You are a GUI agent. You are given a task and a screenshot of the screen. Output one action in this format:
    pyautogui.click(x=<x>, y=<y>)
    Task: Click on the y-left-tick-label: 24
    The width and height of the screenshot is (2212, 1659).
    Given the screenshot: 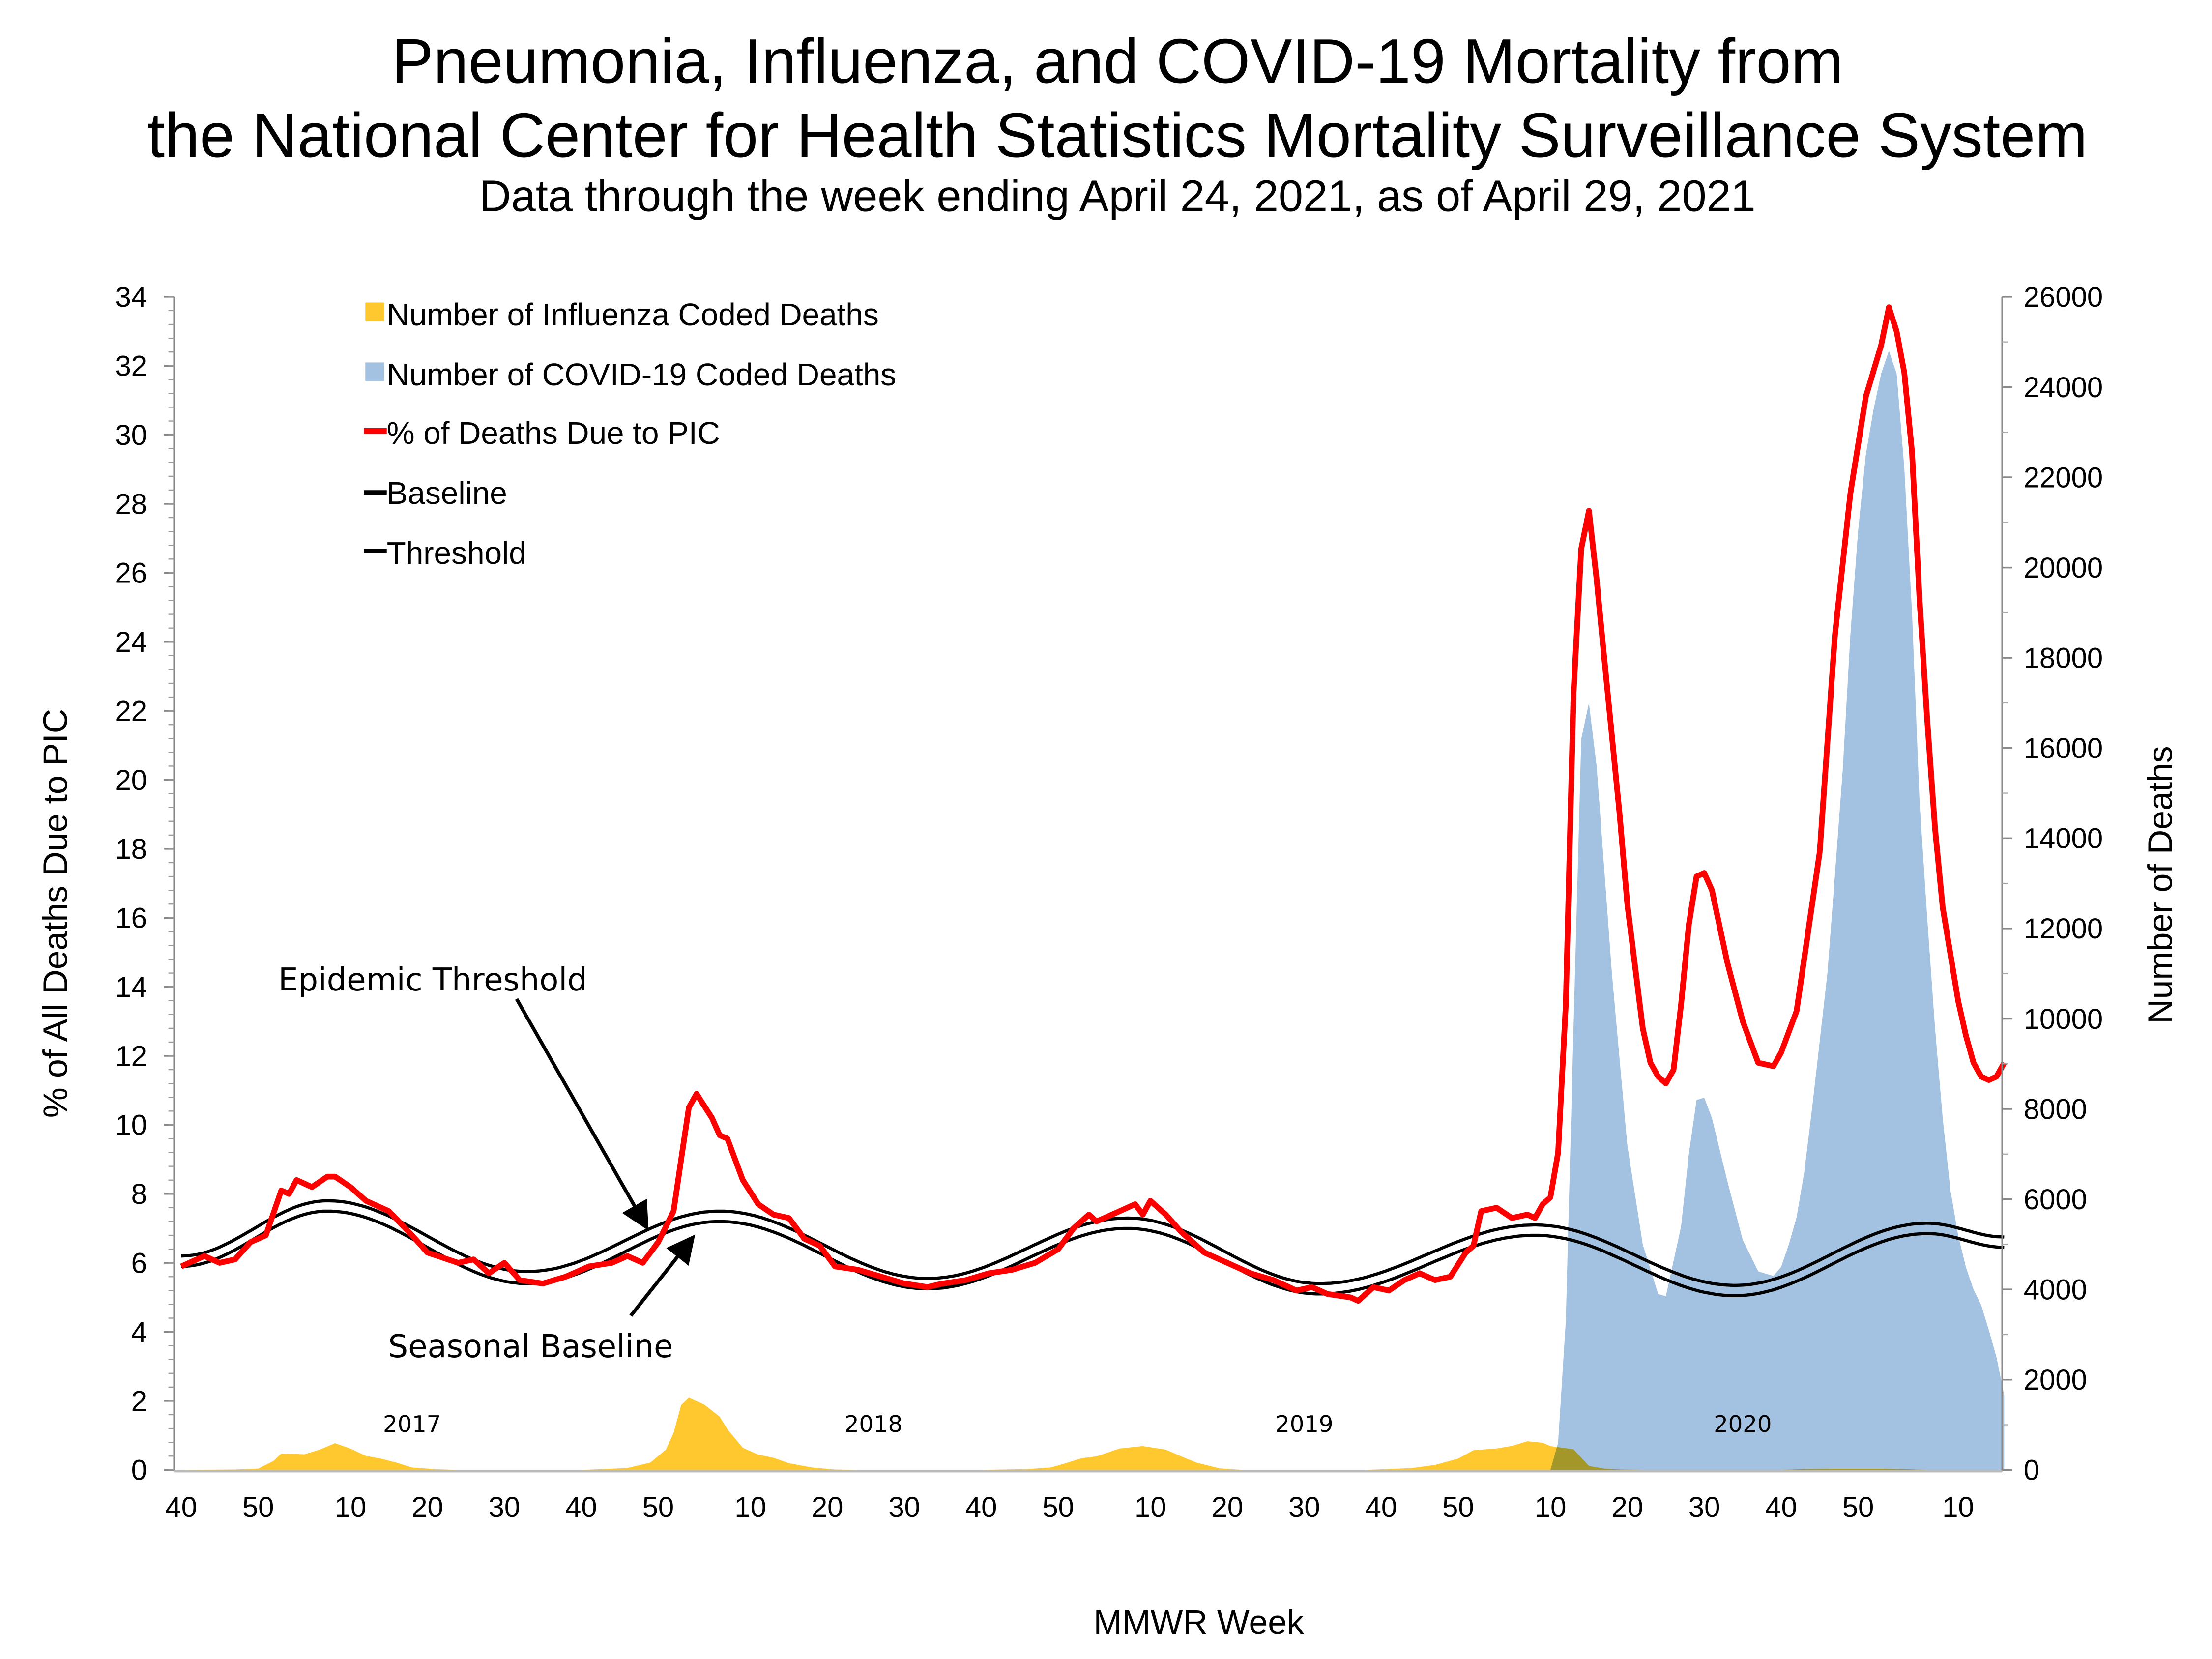 What is the action you would take?
    pyautogui.click(x=131, y=642)
    